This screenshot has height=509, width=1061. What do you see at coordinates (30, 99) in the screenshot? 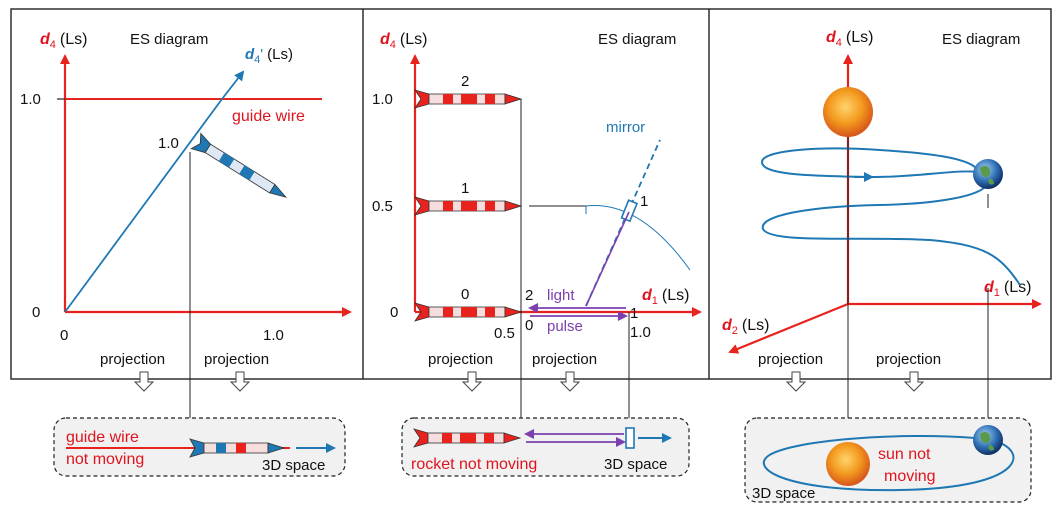
I see `p1-y-tick-1: 1.0` at bounding box center [30, 99].